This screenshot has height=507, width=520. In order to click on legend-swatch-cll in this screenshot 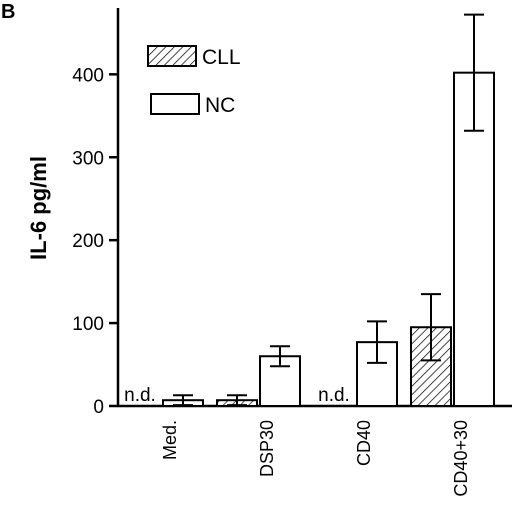, I will do `click(172, 56)`.